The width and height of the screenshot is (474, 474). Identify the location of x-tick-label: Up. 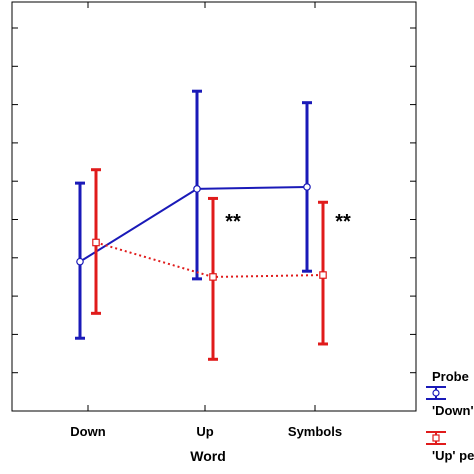
(204, 431).